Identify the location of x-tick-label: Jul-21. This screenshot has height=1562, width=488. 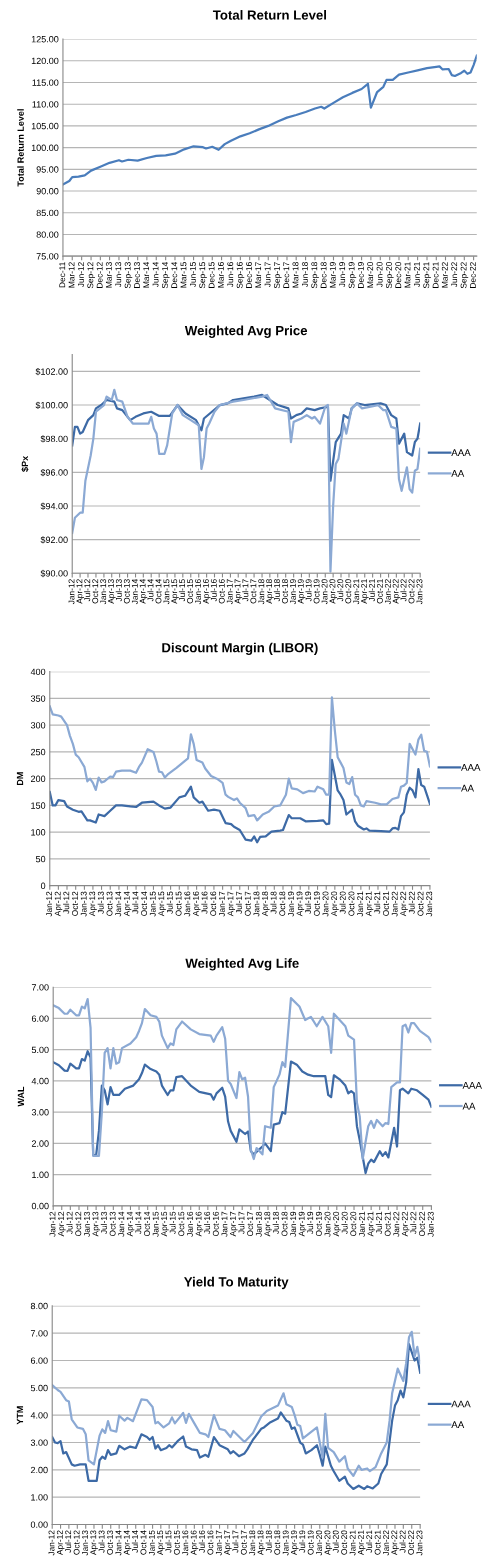
(369, 1541).